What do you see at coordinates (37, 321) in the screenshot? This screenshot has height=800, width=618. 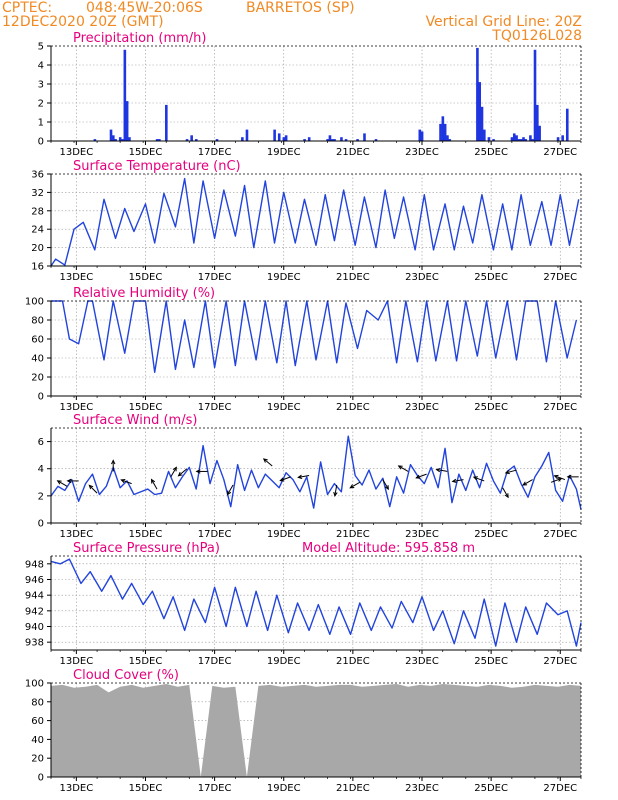 I see `y-tick-label: 80` at bounding box center [37, 321].